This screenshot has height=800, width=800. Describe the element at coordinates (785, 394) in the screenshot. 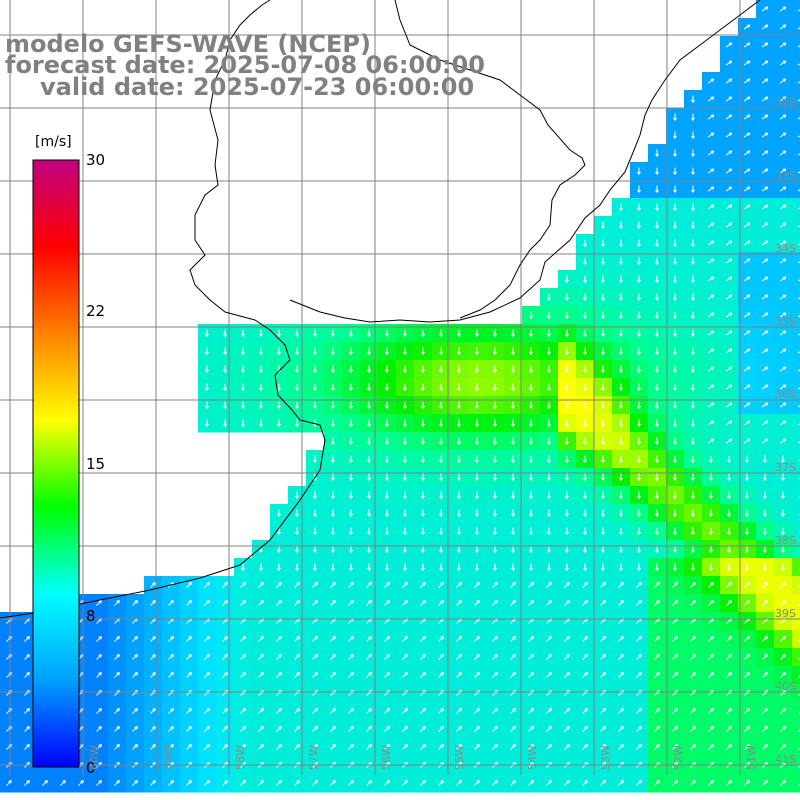

I see `lat-label: 36S` at that location.